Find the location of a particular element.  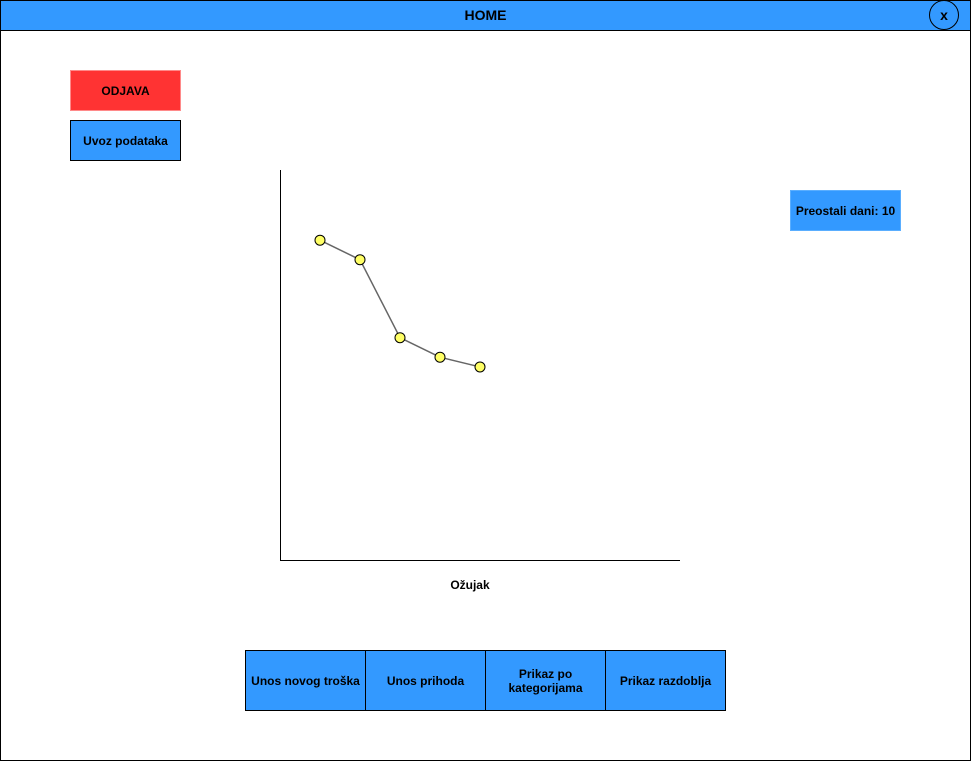

x-axis-label: Ožujak is located at coordinates (470, 585).